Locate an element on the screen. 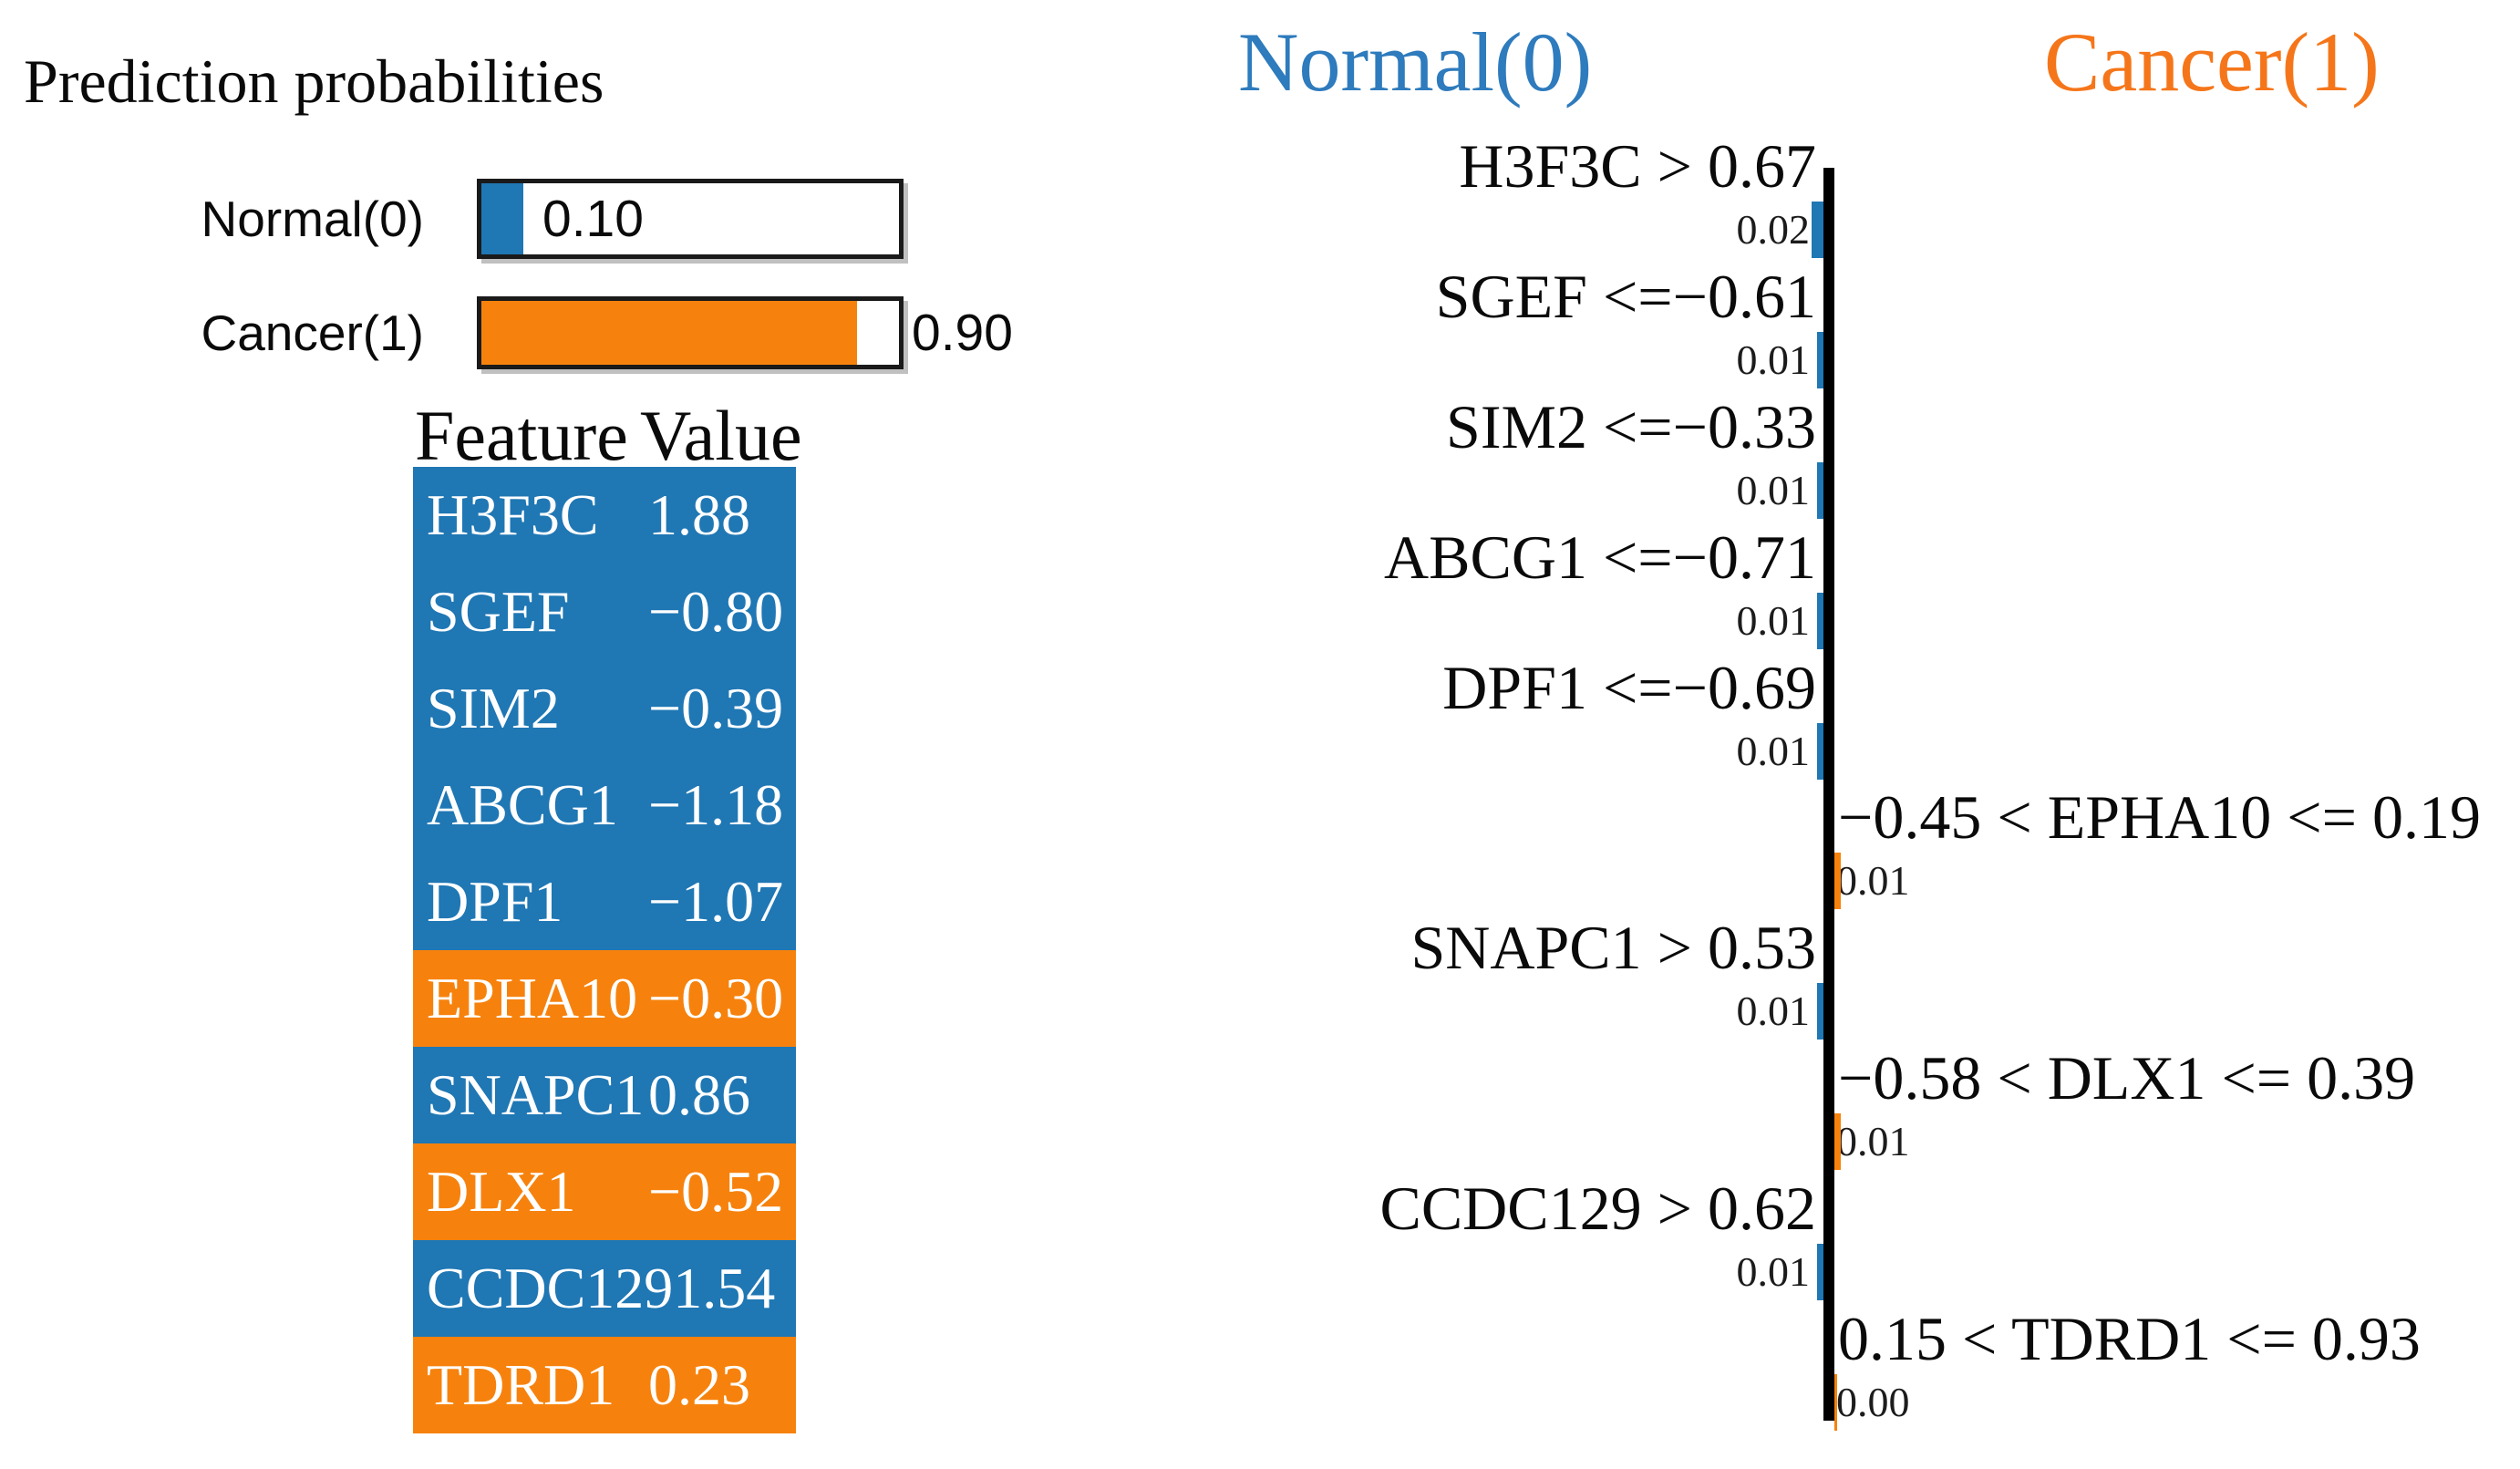  feature-value: −0.80 is located at coordinates (716, 611).